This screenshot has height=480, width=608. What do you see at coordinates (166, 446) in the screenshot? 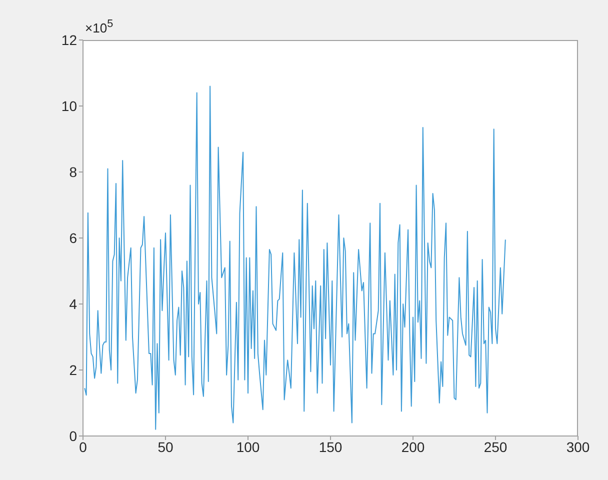
I see `x-tick-label: 50` at bounding box center [166, 446].